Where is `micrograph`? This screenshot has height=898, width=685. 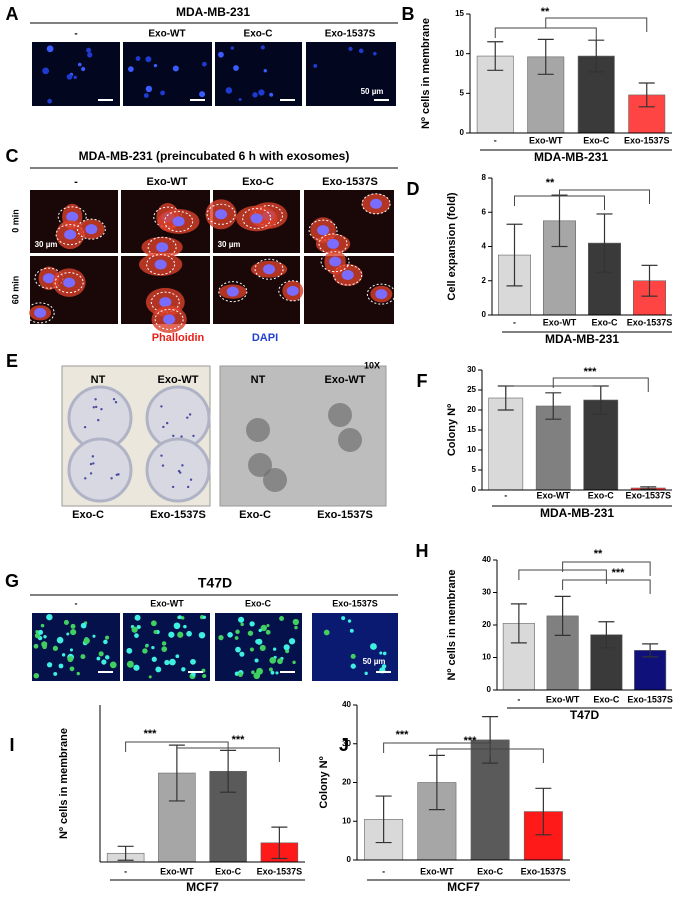 micrograph is located at coordinates (351, 74).